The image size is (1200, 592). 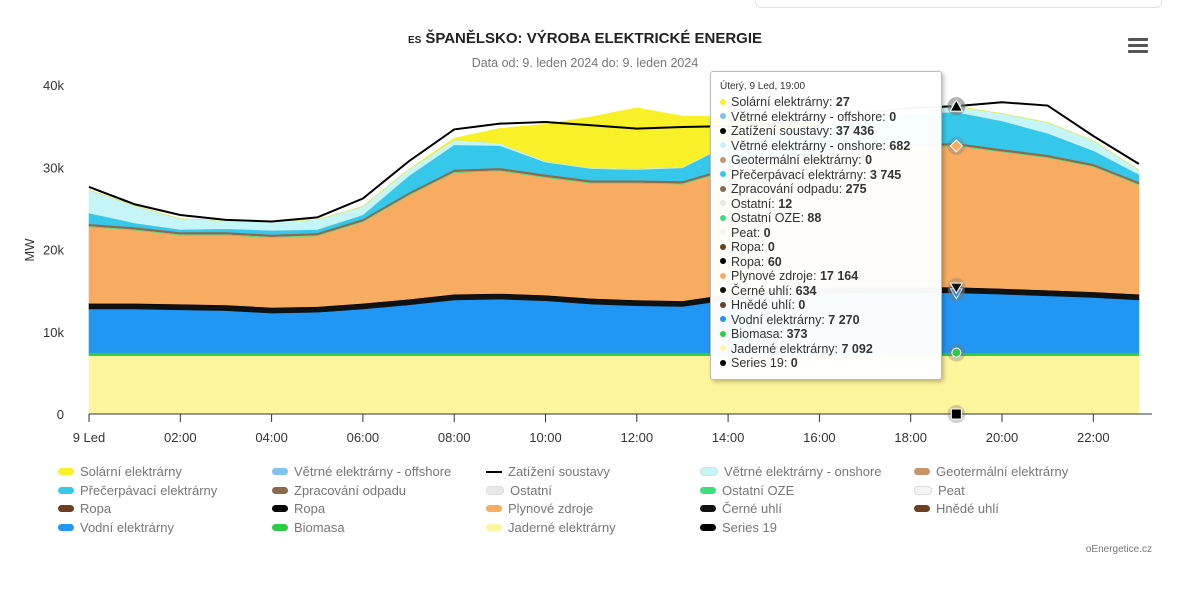 I want to click on tooltip-row-ostatni: Ostatní: 12, so click(x=830, y=204).